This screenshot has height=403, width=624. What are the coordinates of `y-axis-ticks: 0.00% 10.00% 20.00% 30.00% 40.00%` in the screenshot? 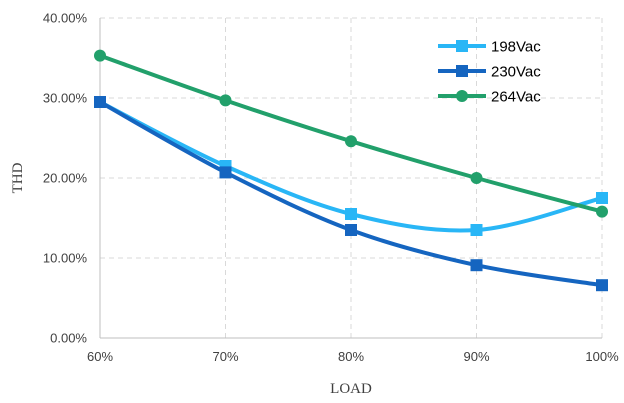 It's located at (65, 178).